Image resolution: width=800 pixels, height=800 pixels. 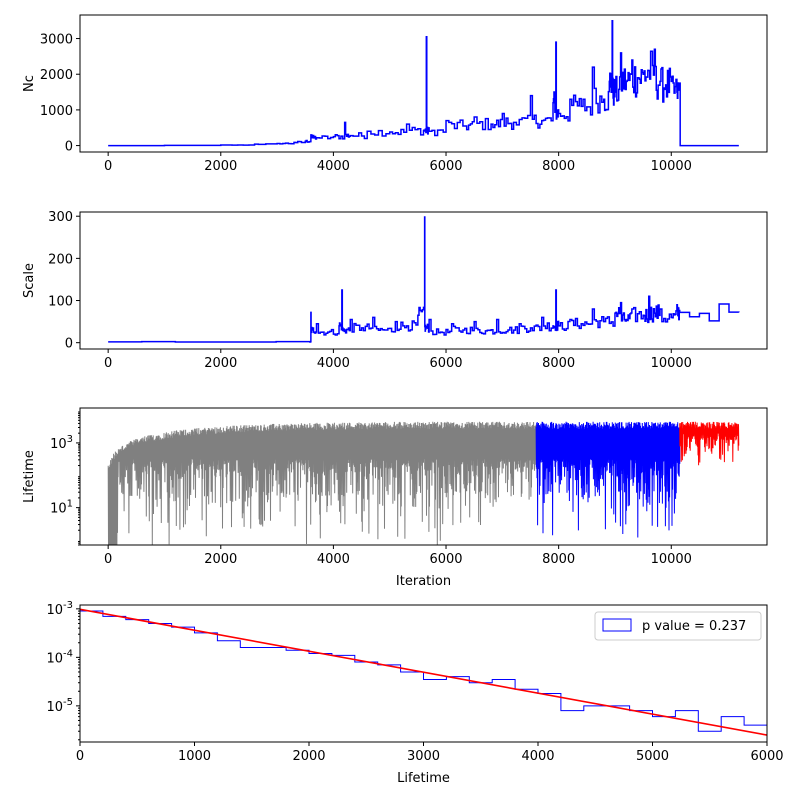 What do you see at coordinates (652, 756) in the screenshot?
I see `x-tick-label: 5000` at bounding box center [652, 756].